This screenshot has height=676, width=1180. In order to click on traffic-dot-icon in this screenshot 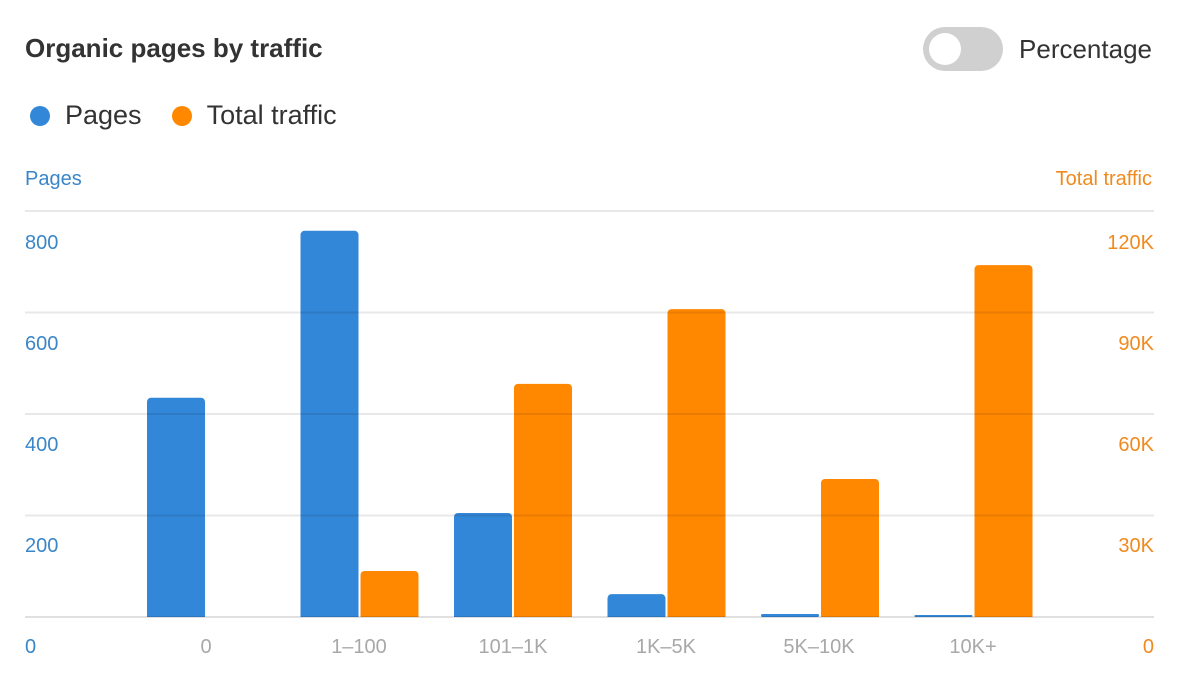, I will do `click(181, 115)`.